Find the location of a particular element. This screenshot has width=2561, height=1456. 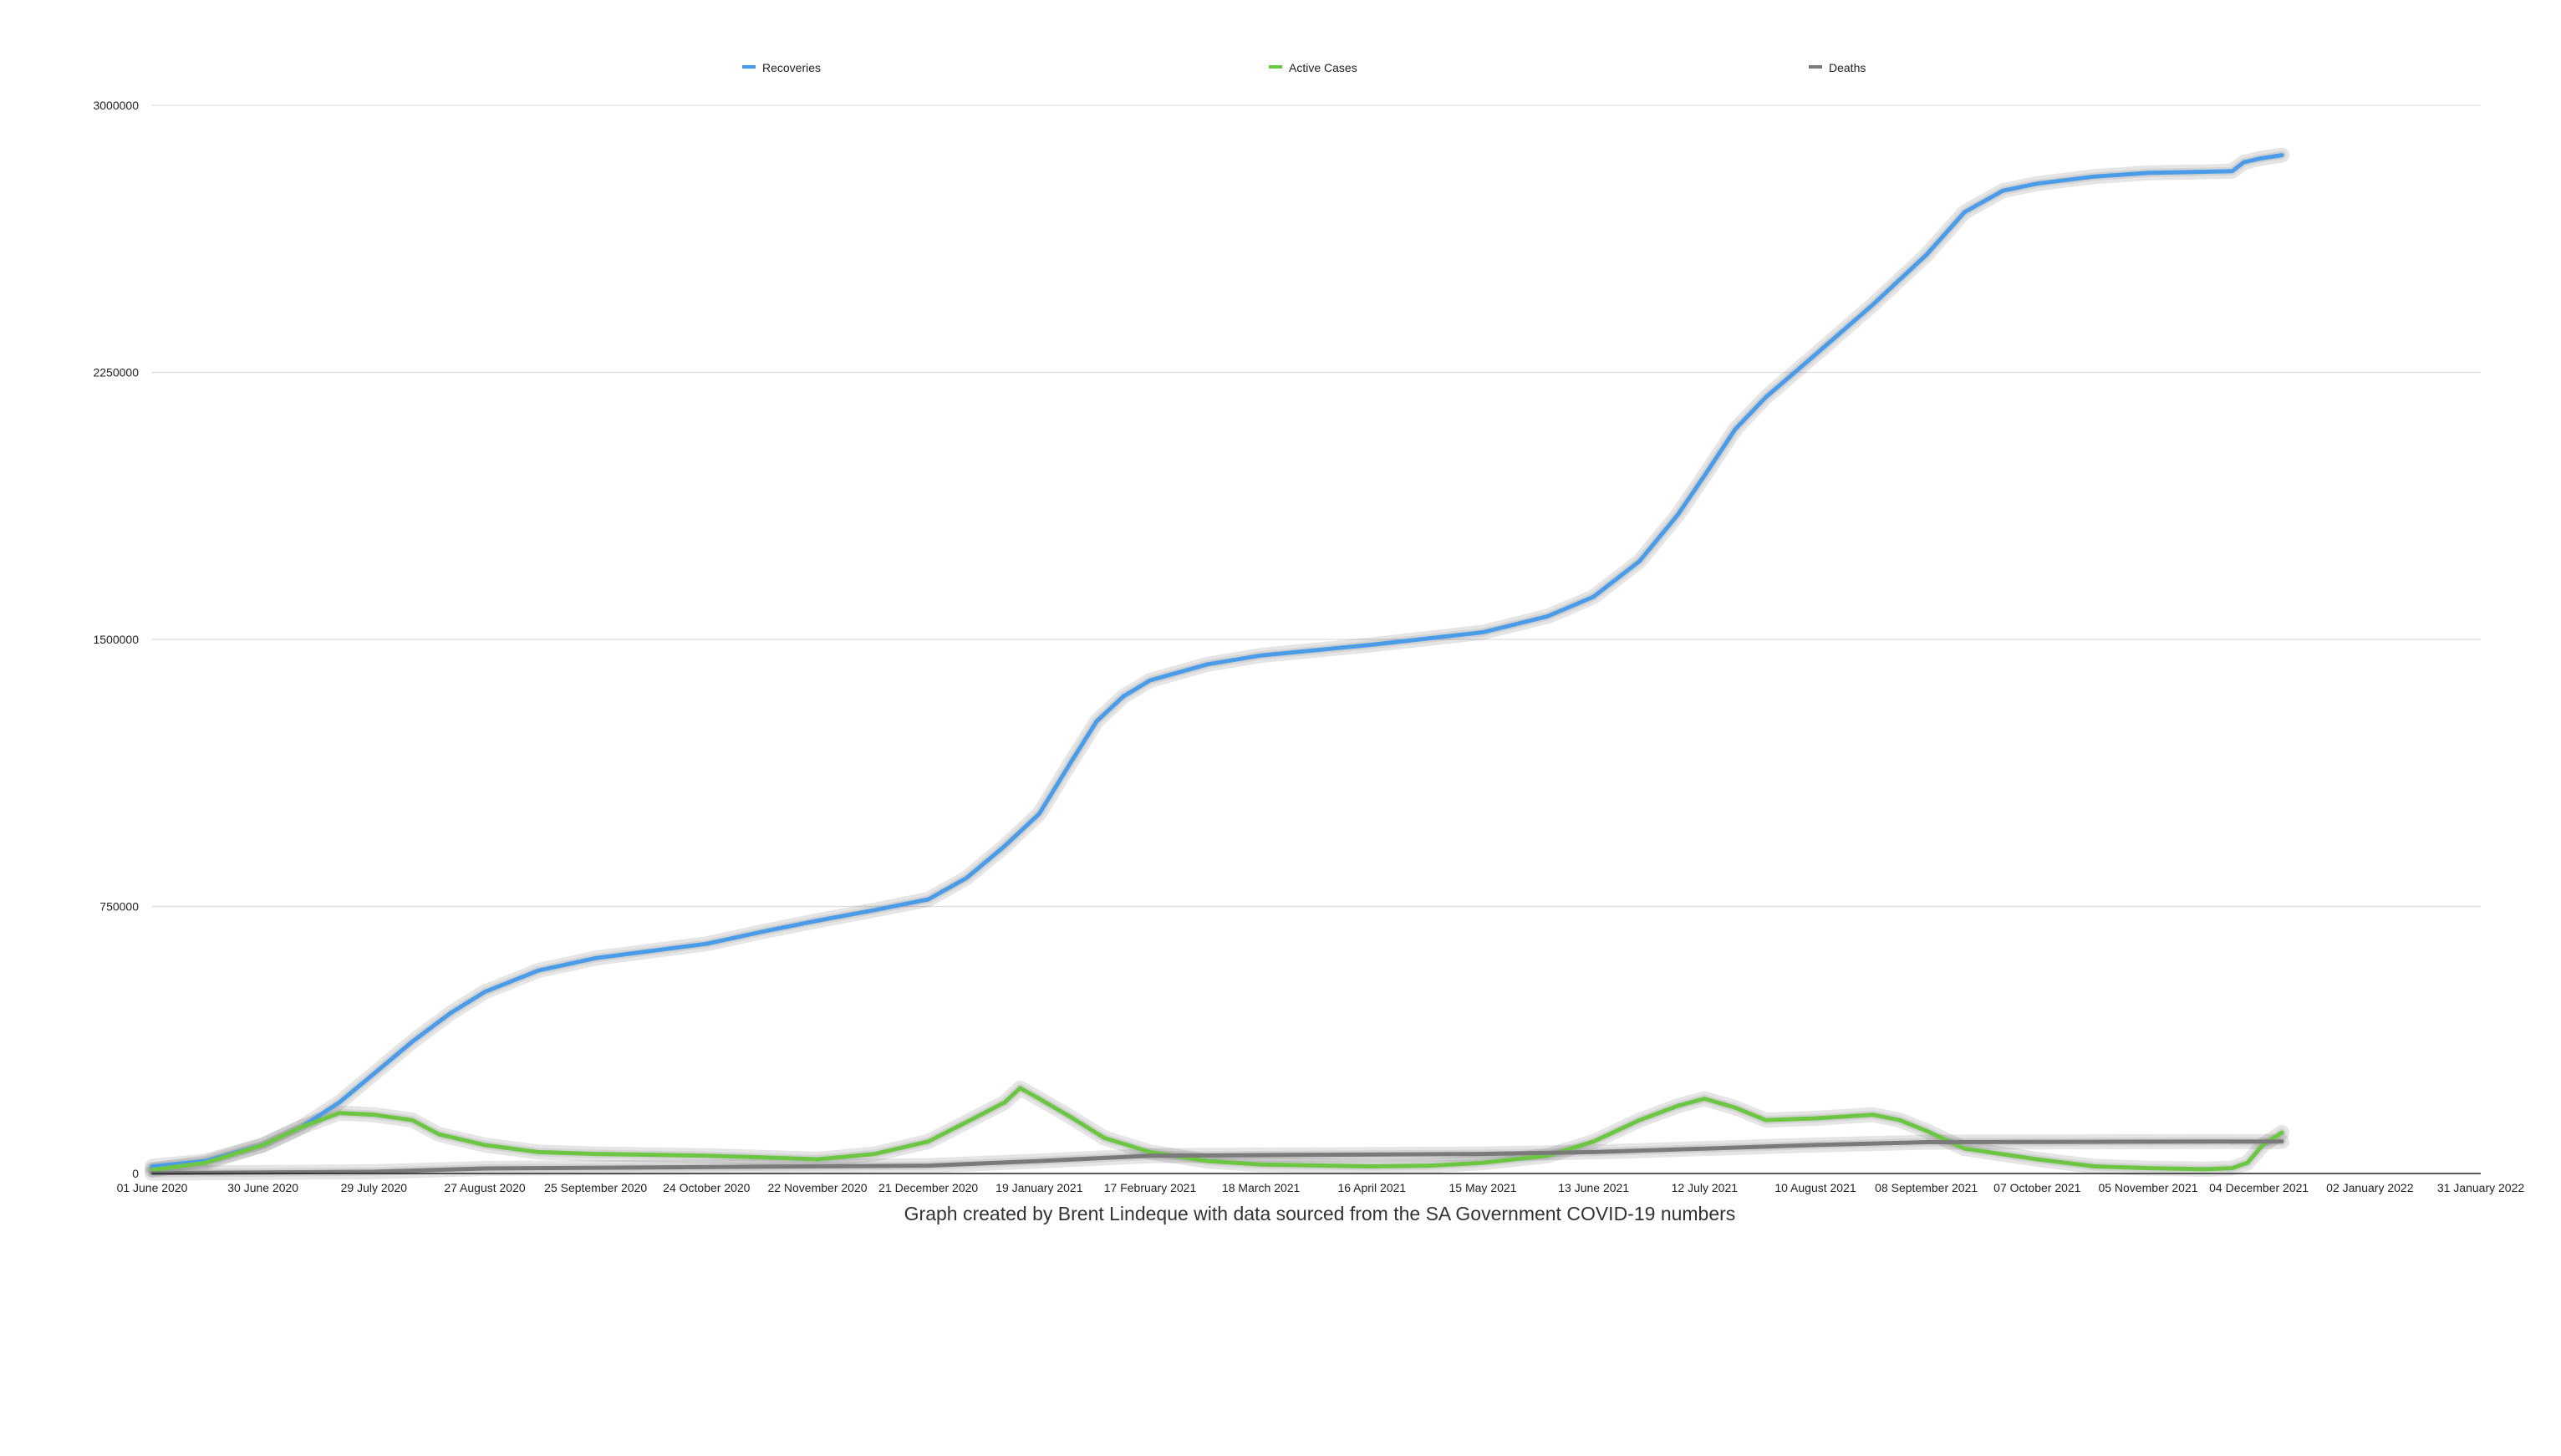

legend-label: Active Cases is located at coordinates (1323, 67).